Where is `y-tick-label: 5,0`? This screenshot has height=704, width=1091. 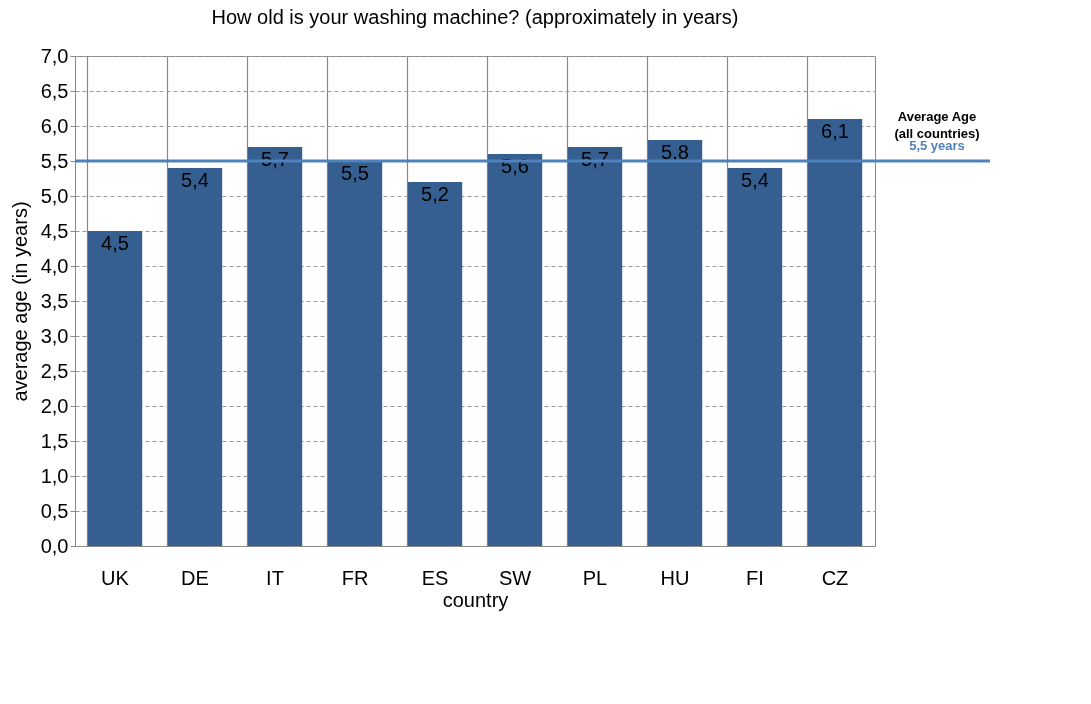 y-tick-label: 5,0 is located at coordinates (54, 195).